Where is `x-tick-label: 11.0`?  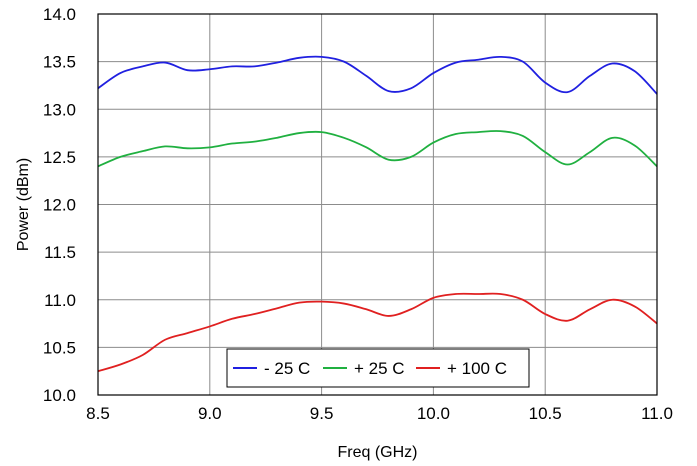
x-tick-label: 11.0 is located at coordinates (657, 413).